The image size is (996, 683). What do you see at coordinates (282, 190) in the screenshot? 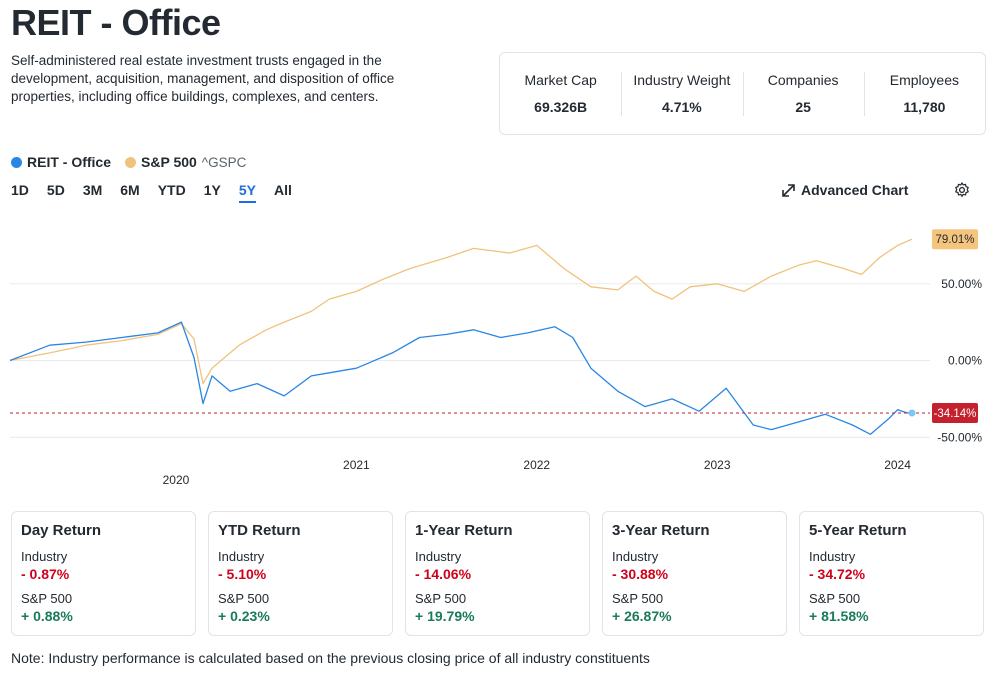
I see `range-all: All` at bounding box center [282, 190].